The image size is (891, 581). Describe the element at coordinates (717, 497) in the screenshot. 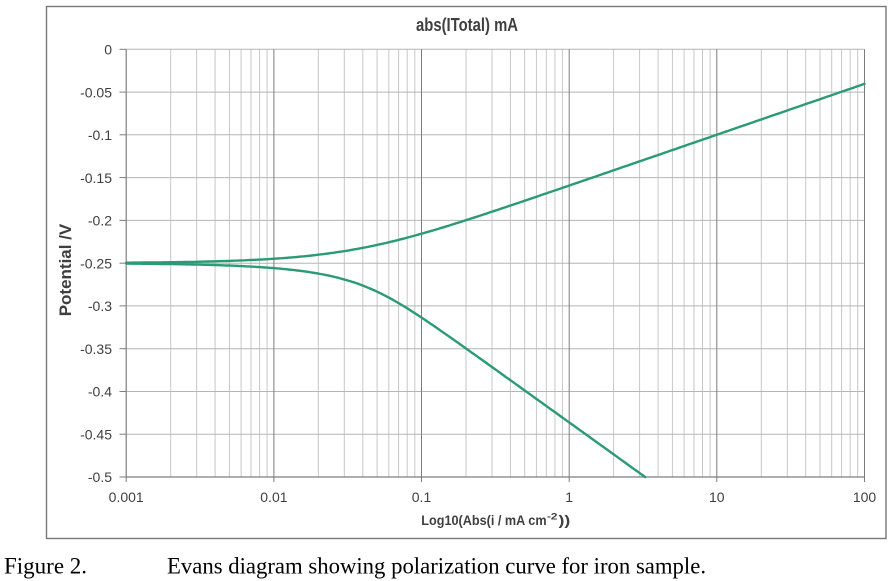

I see `svg-text: 10` at that location.